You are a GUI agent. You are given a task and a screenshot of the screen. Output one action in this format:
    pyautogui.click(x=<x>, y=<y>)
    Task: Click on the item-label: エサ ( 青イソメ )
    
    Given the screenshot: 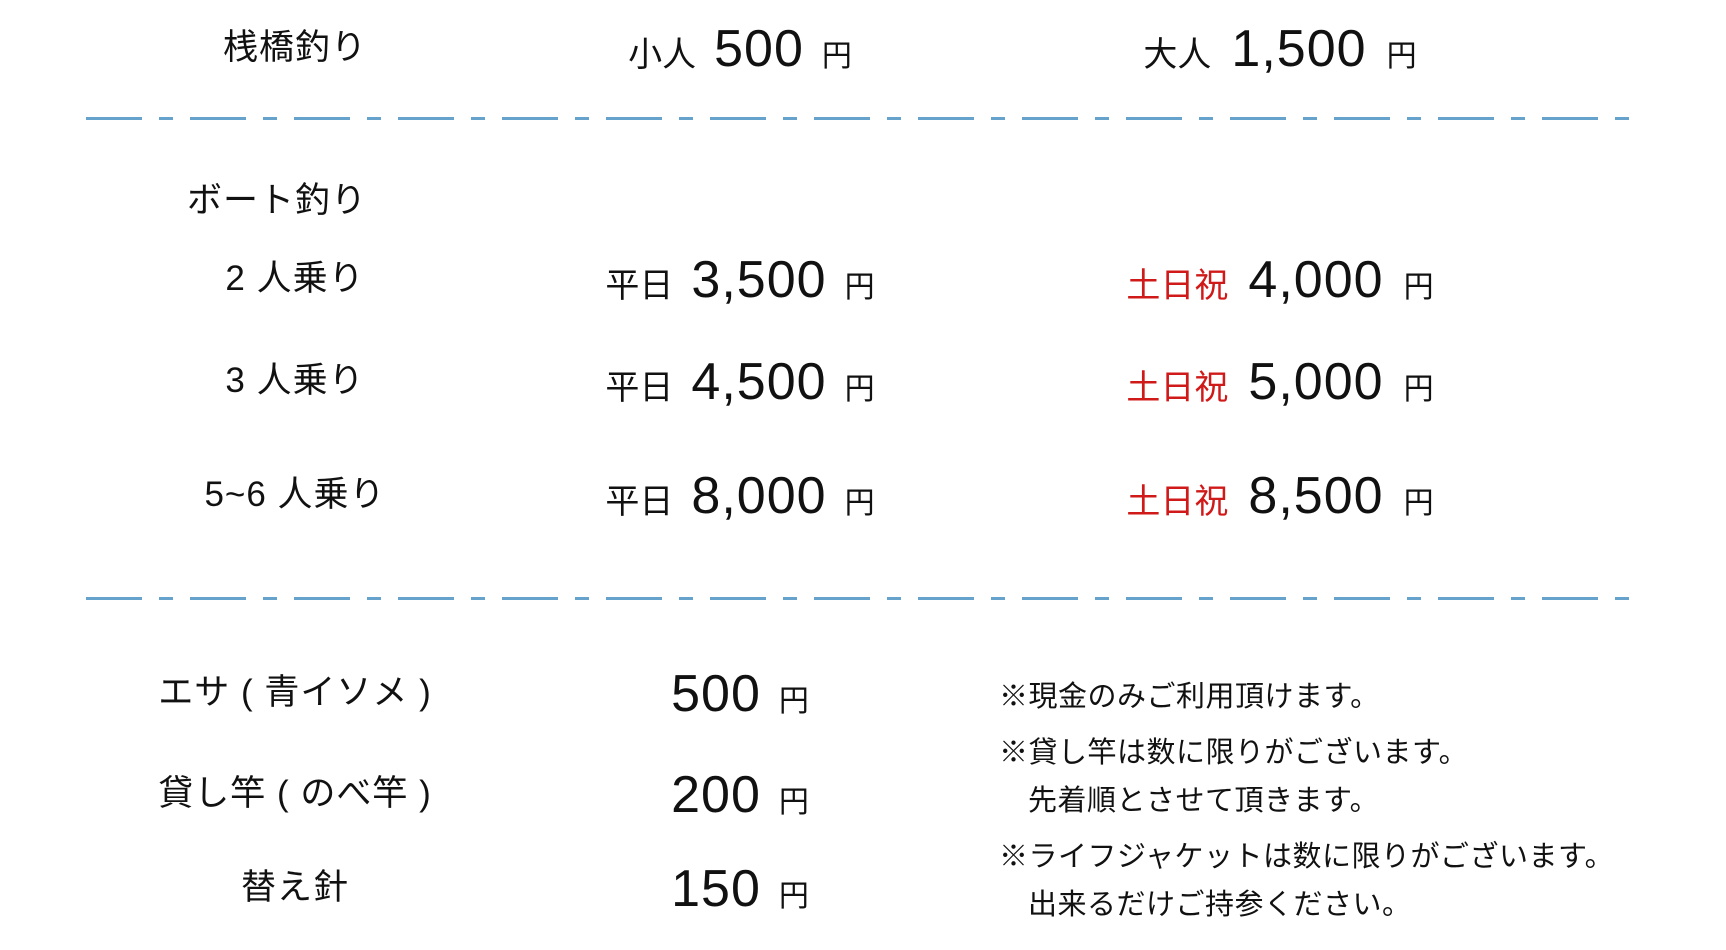 What is the action you would take?
    pyautogui.click(x=295, y=692)
    